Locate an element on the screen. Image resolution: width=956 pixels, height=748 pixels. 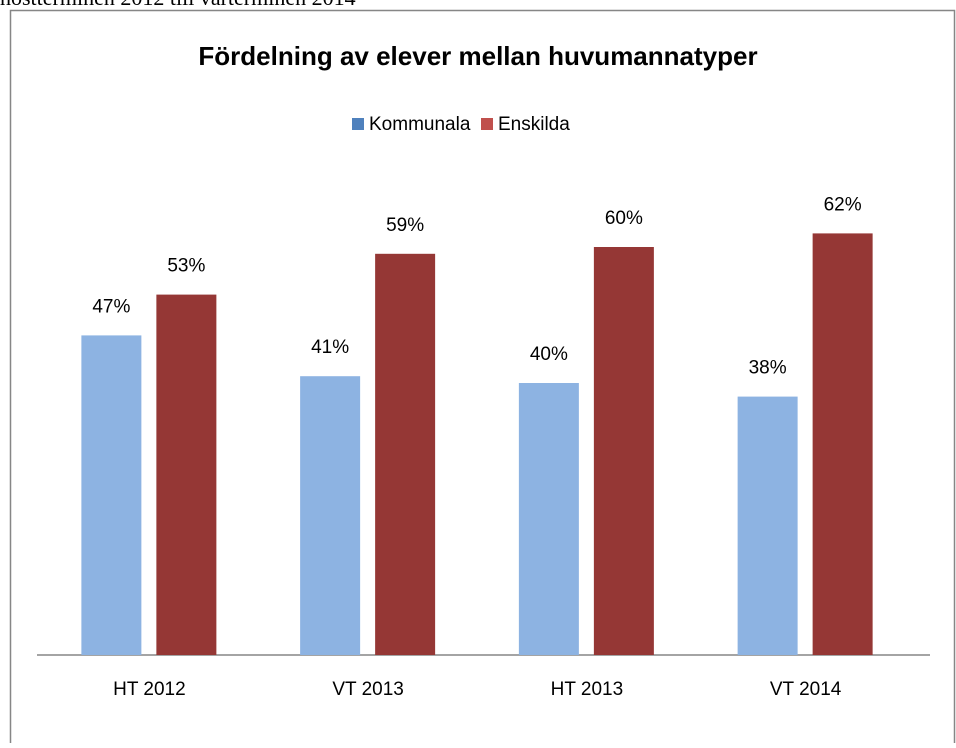
value-label: 62% is located at coordinates (843, 204).